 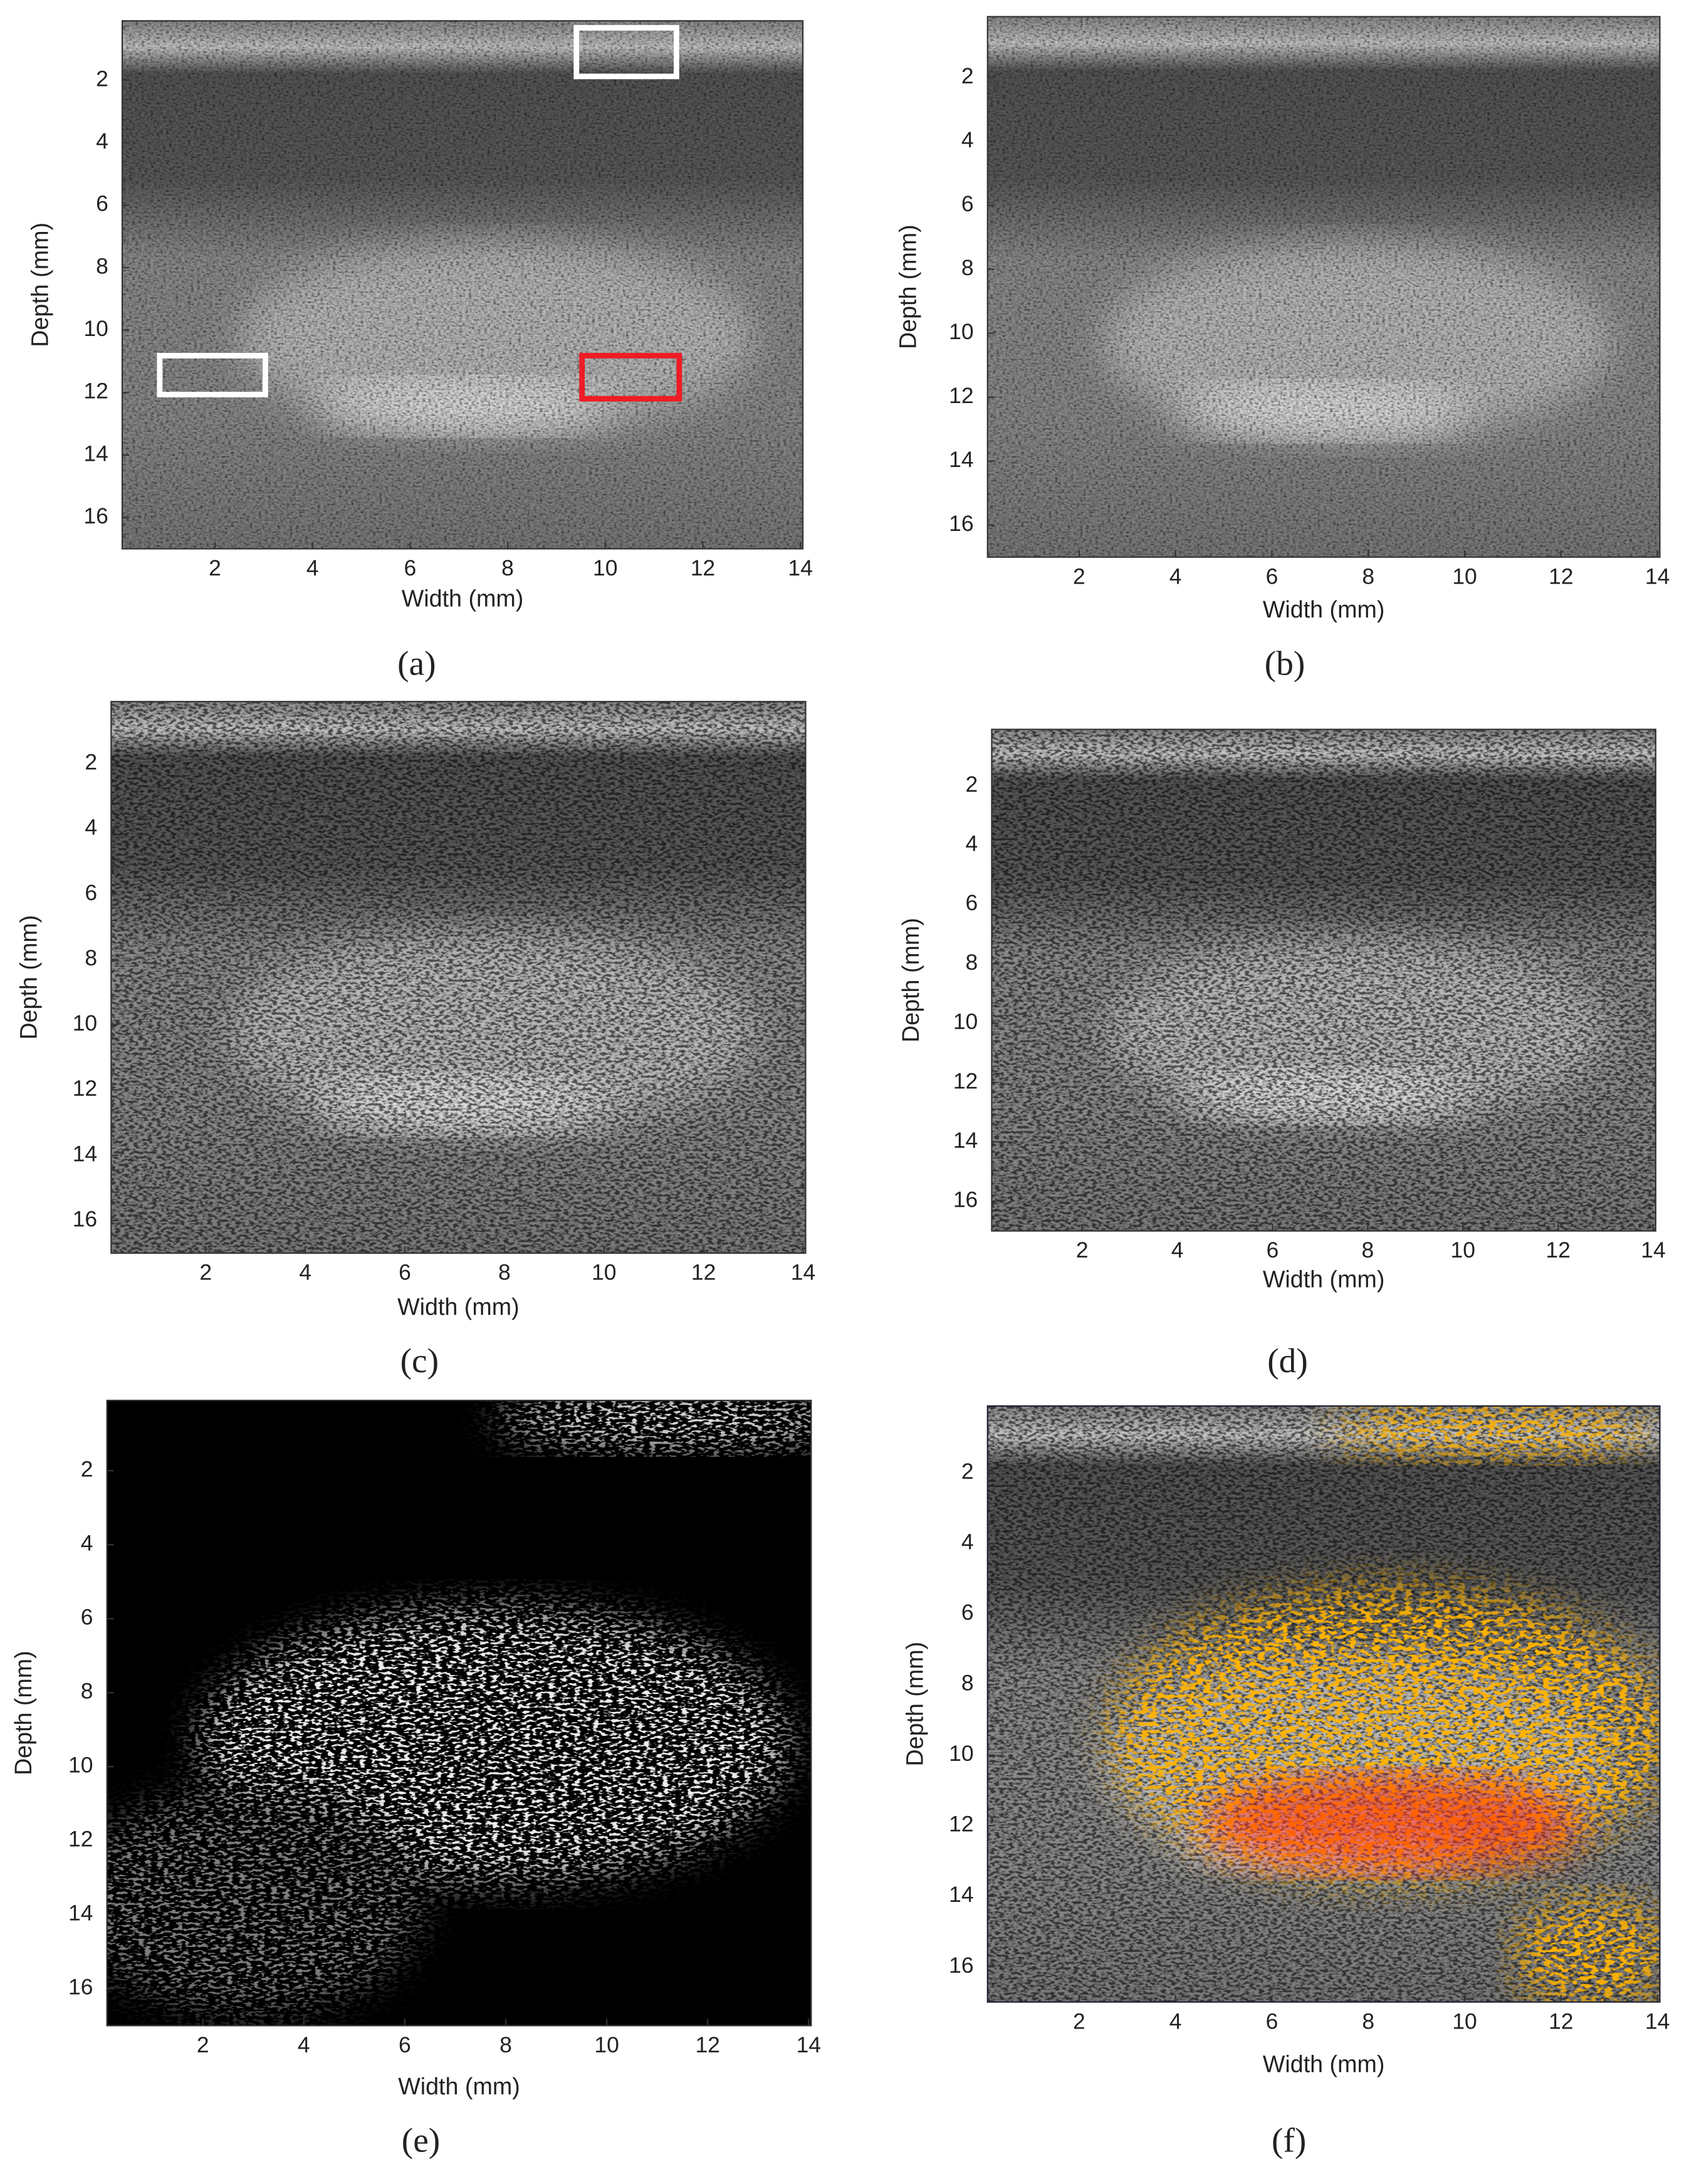 I want to click on panel-label: (d), so click(x=1287, y=1361).